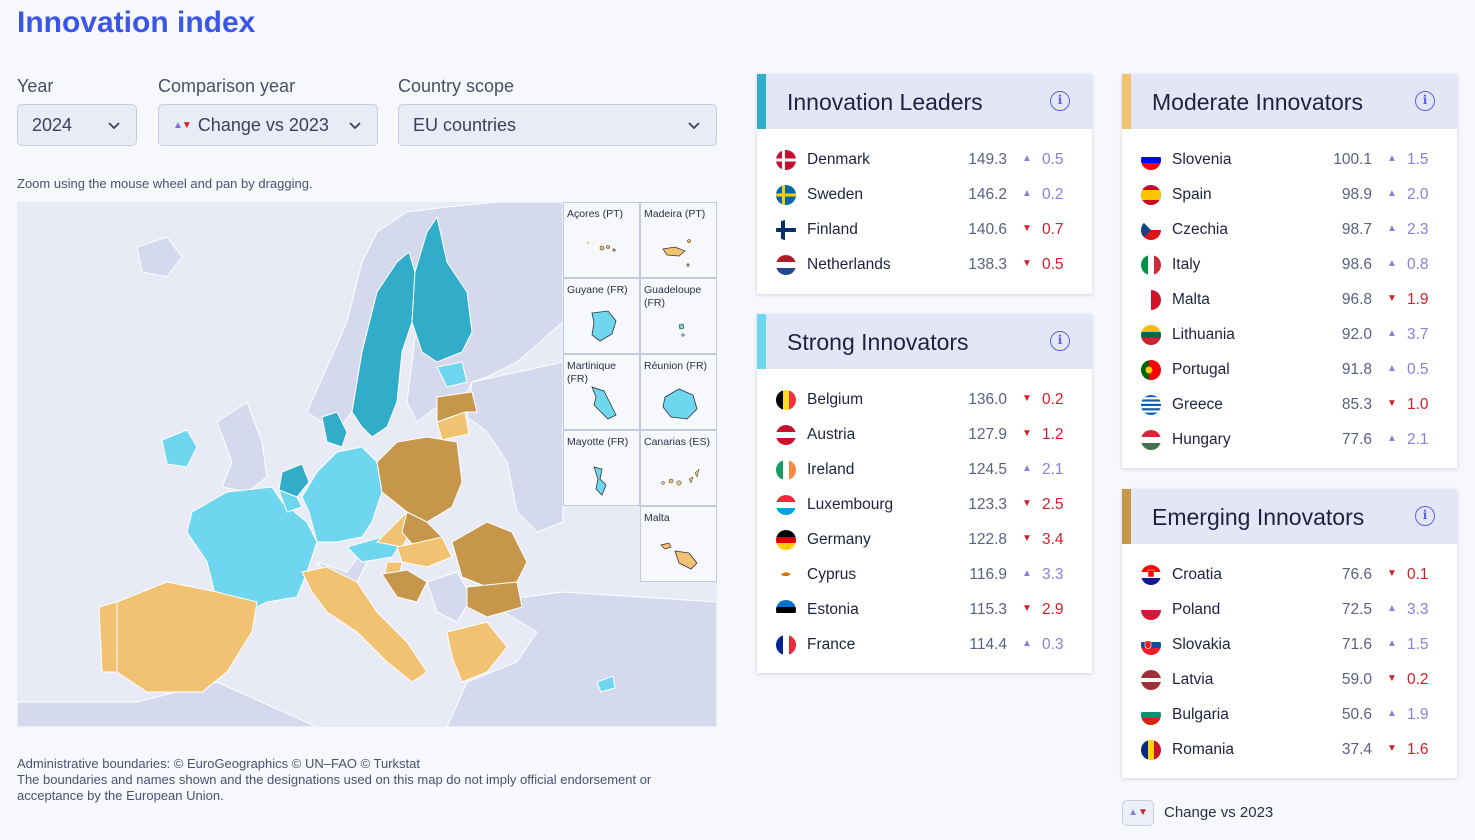 The width and height of the screenshot is (1475, 840). Describe the element at coordinates (1151, 230) in the screenshot. I see `czechia-flag-icon` at that location.